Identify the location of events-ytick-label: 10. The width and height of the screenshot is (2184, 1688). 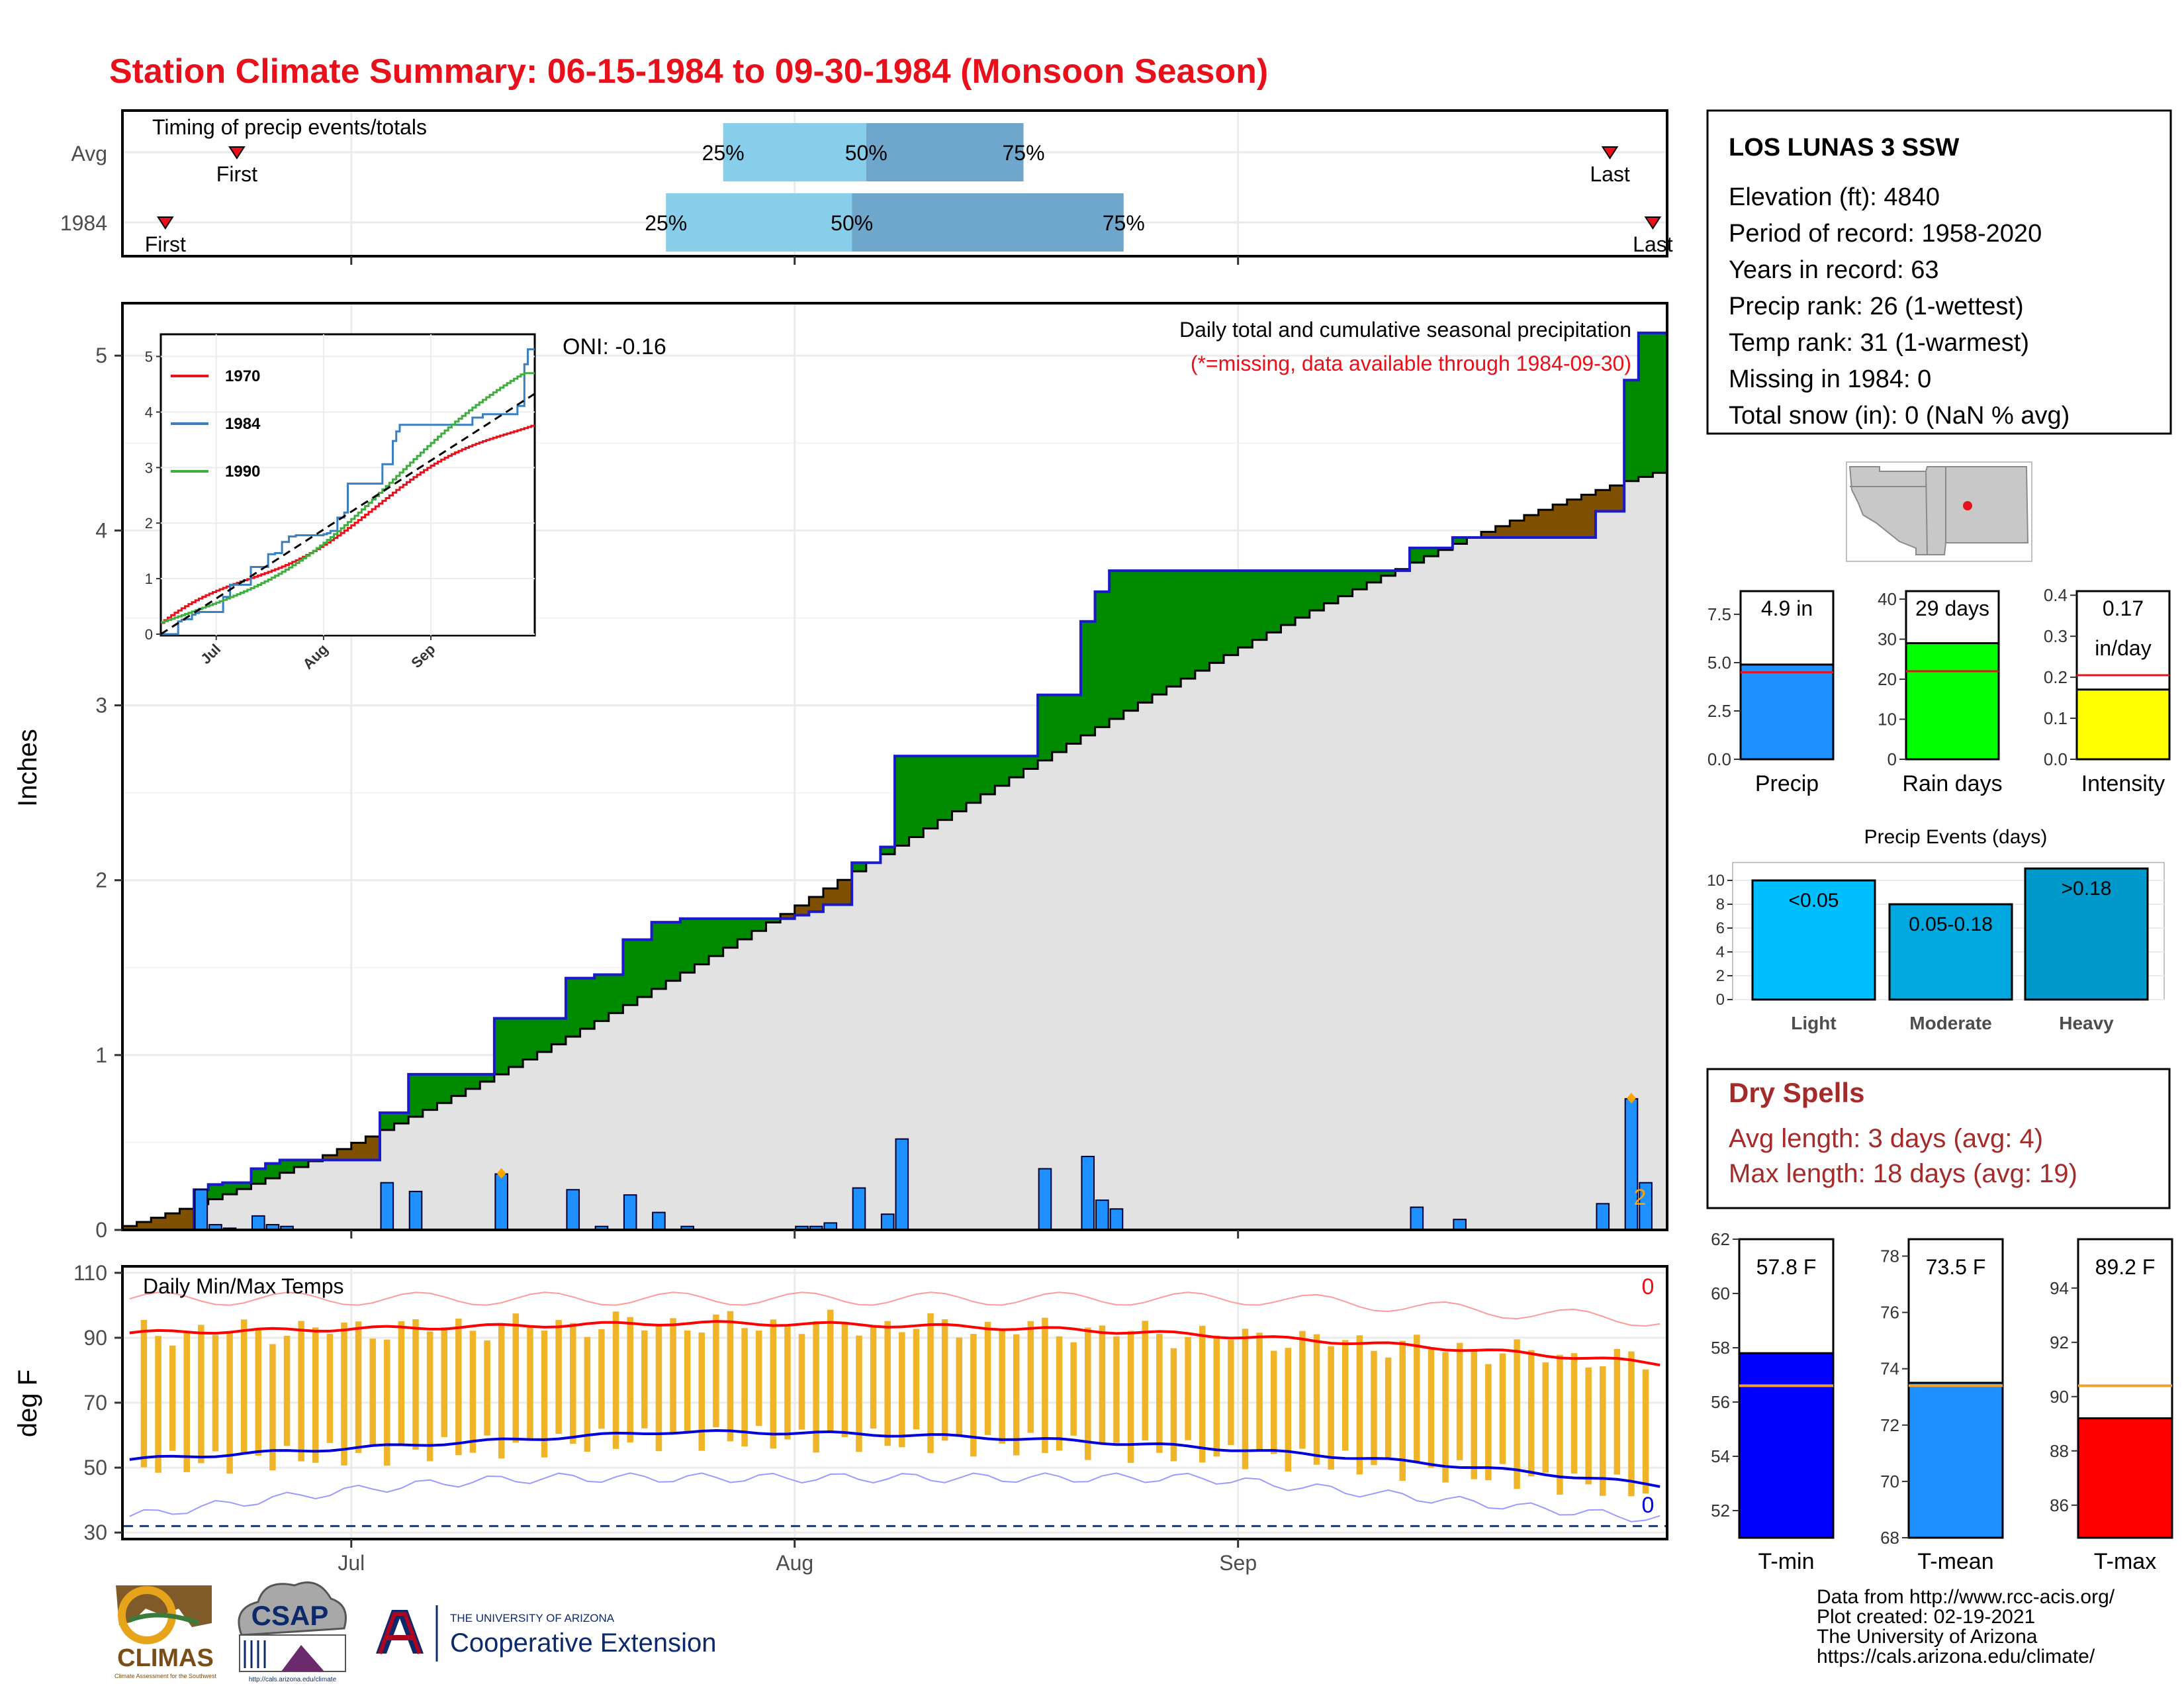
(1716, 881).